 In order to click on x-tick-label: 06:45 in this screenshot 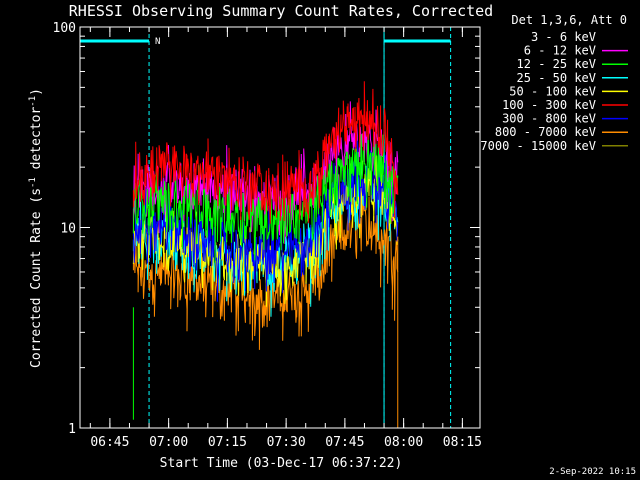, I will do `click(109, 442)`.